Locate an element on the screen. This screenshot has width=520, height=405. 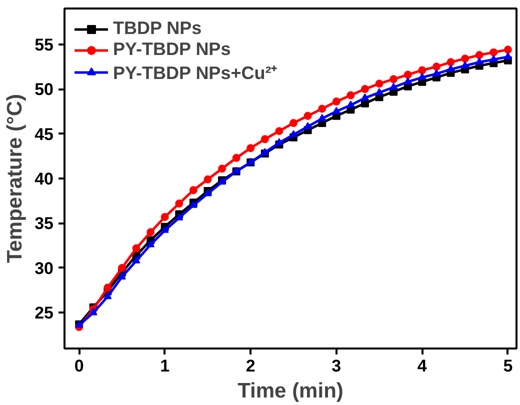
y-tick-label: 35 is located at coordinates (44, 224).